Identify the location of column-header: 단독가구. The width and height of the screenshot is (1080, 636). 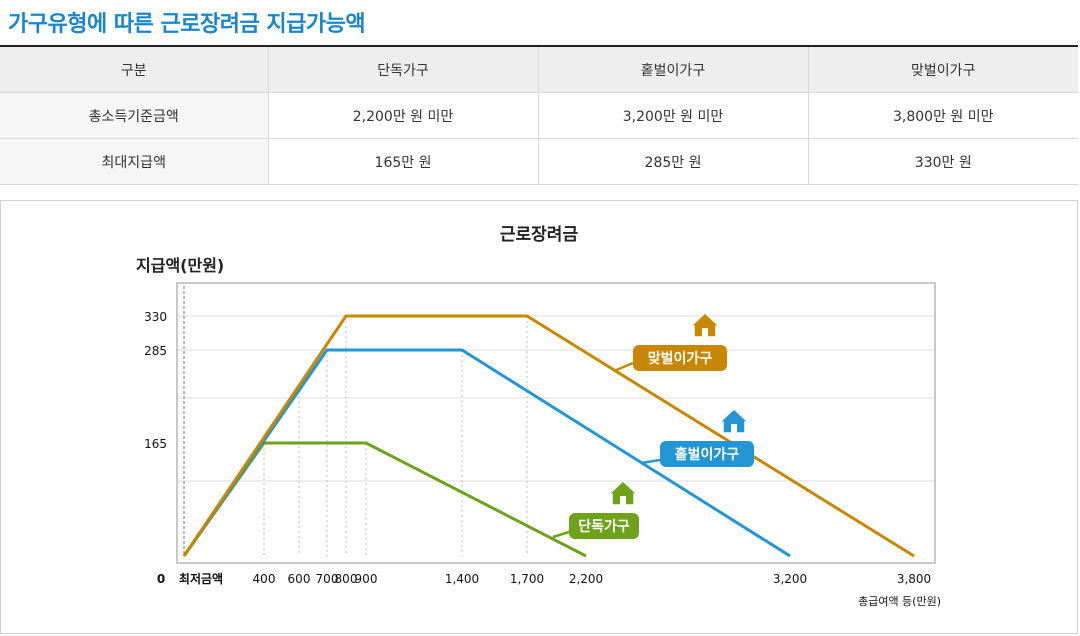
(403, 69).